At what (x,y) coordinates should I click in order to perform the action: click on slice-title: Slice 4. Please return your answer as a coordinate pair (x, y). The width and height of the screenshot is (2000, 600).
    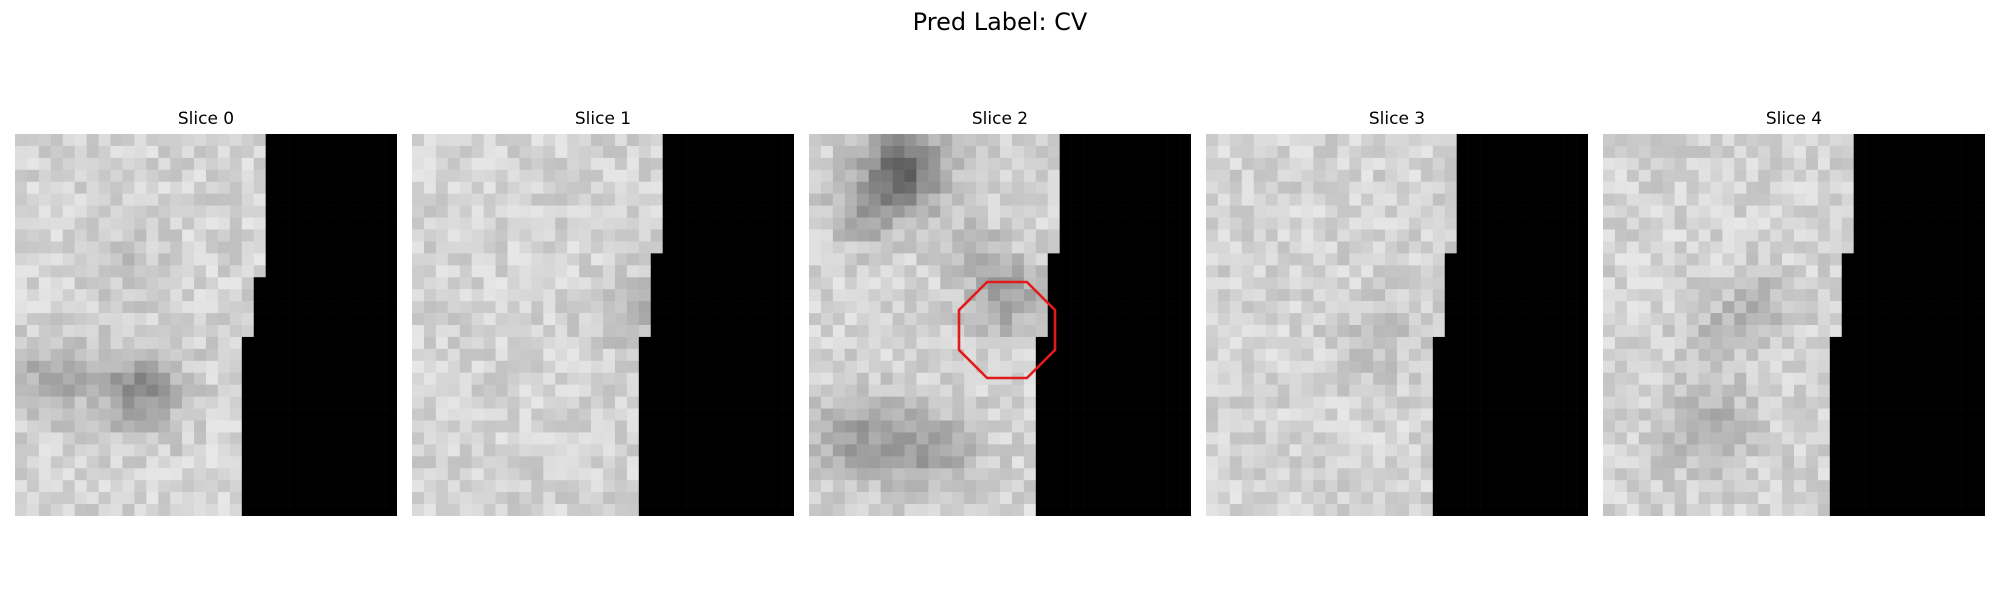
    Looking at the image, I should click on (1794, 119).